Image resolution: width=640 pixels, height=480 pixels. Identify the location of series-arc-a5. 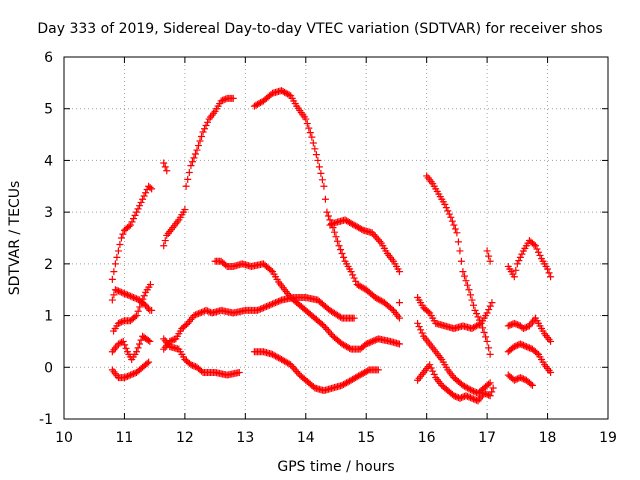
(130, 370).